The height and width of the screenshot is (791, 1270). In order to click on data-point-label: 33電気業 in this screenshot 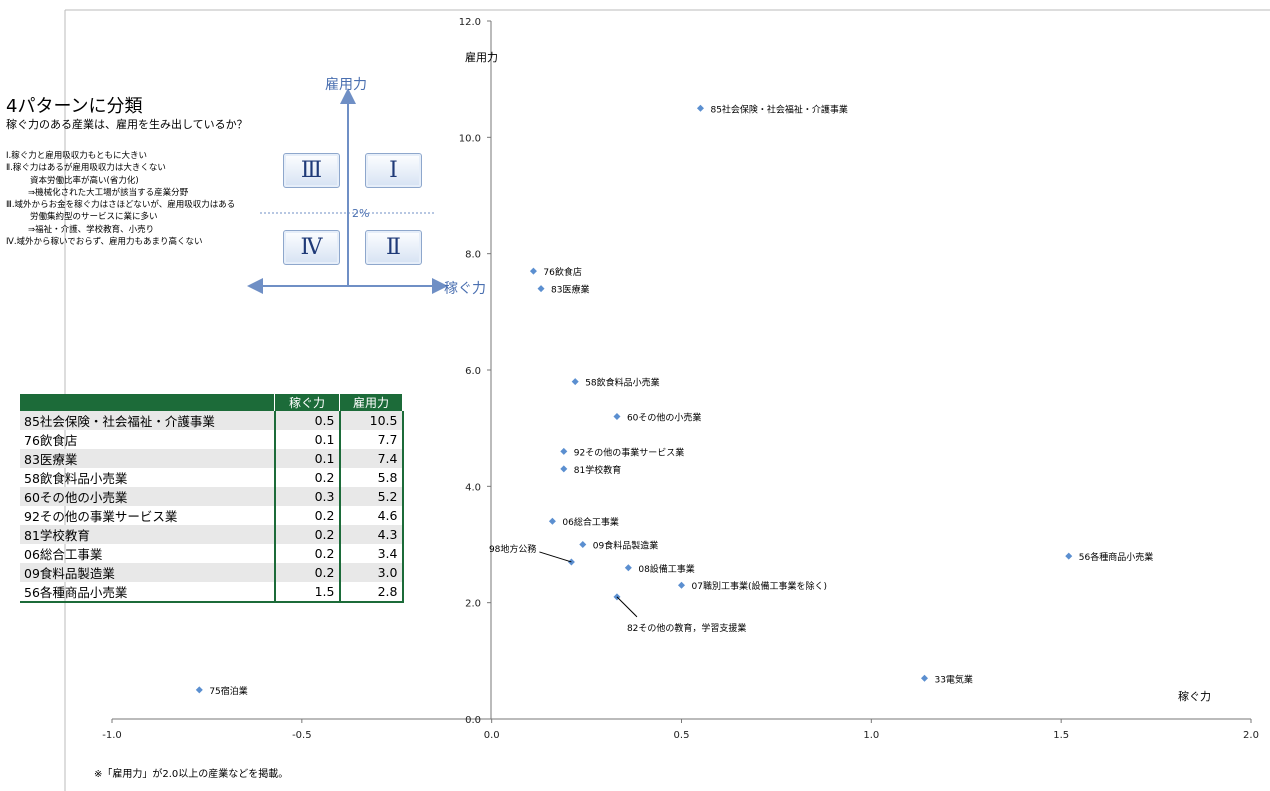, I will do `click(953, 679)`.